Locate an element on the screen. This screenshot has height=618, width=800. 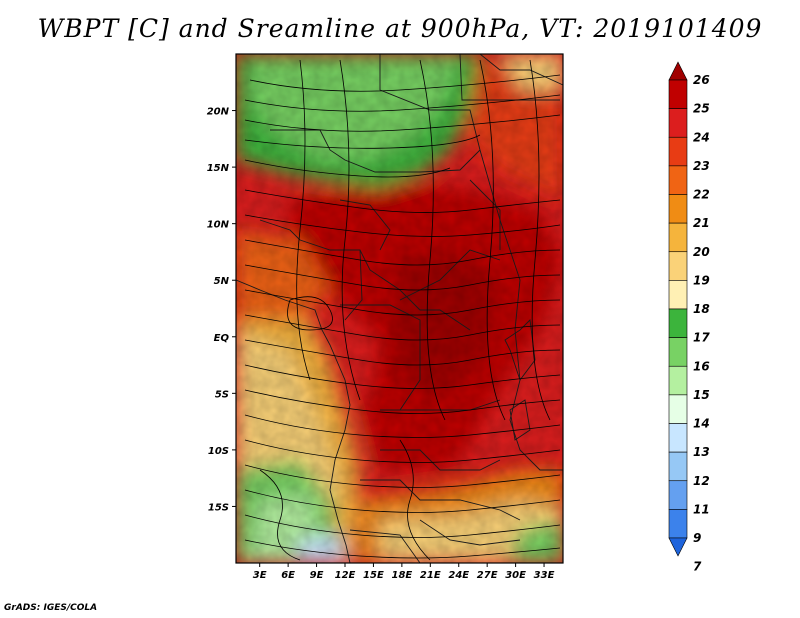
lat-tick-label: EQ is located at coordinates (222, 338).